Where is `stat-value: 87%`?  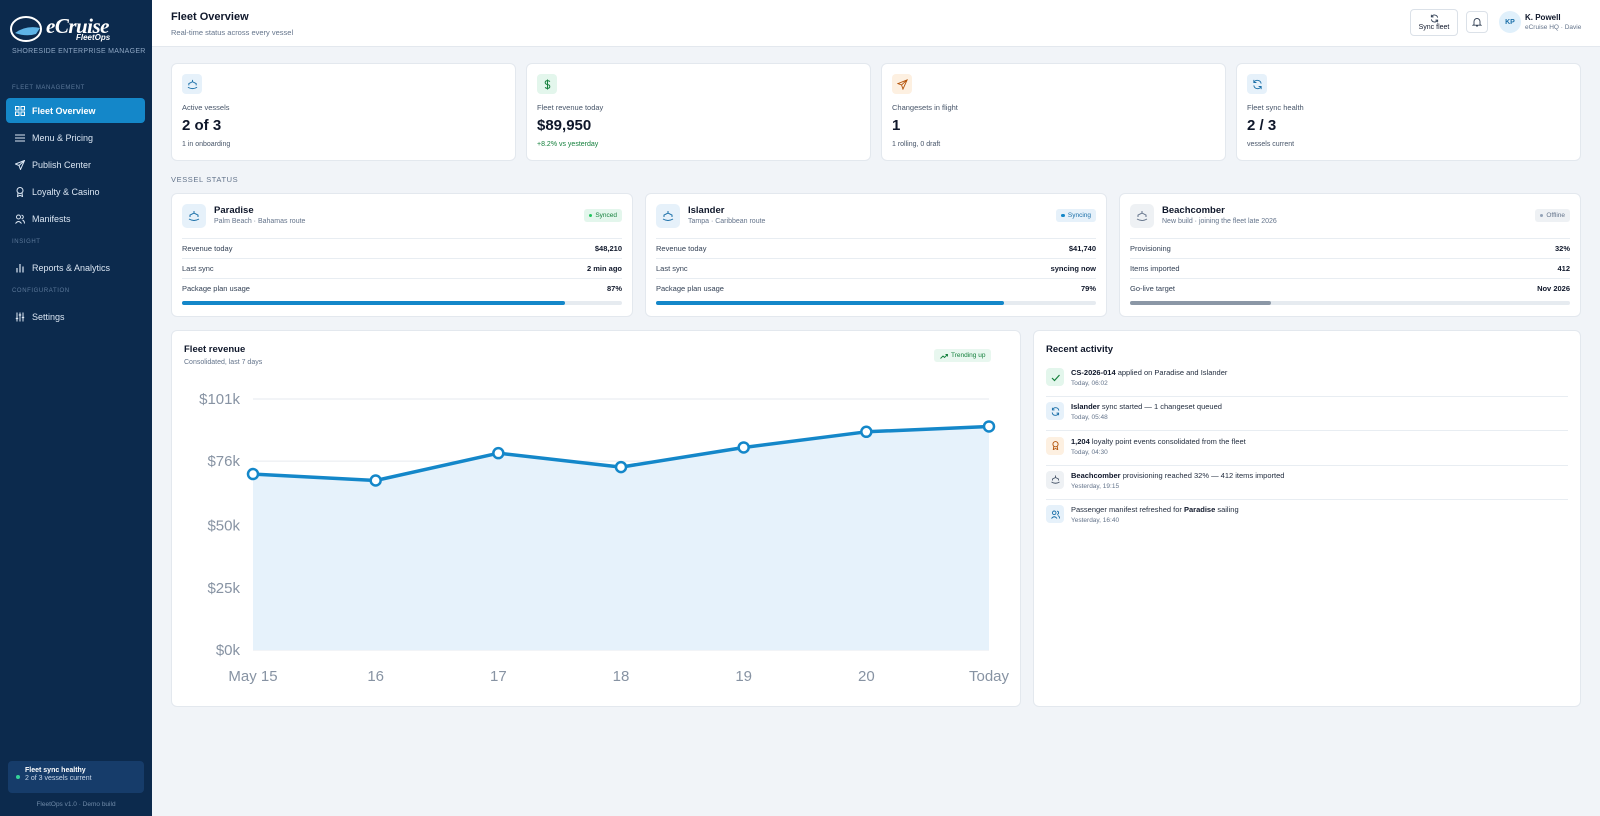
stat-value: 87% is located at coordinates (614, 288).